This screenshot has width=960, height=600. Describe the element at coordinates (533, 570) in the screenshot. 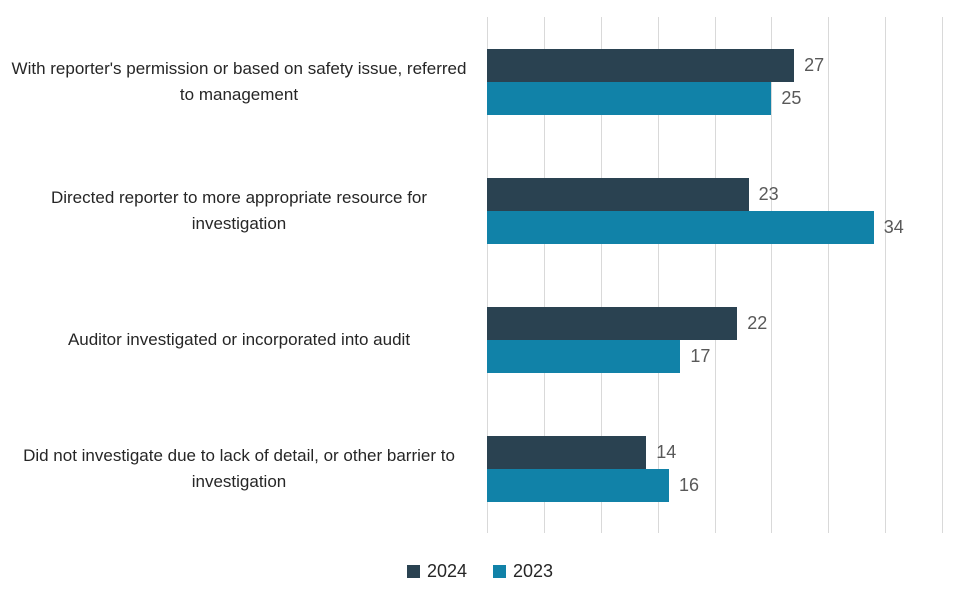

I see `legend-label: 2023` at that location.